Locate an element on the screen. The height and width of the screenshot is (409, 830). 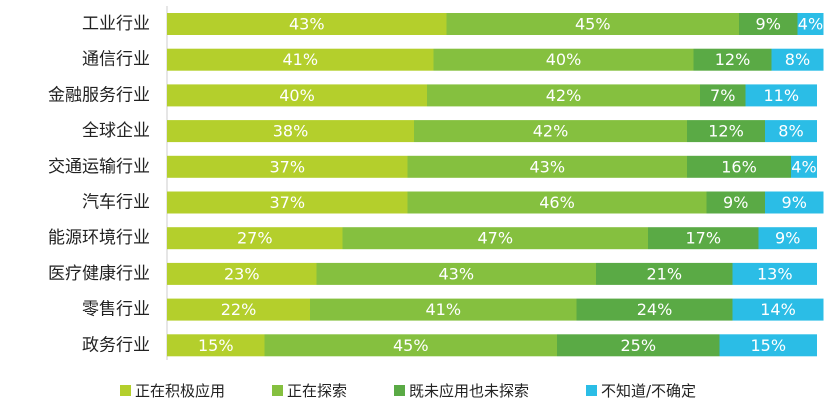
data-label: 46% is located at coordinates (557, 202).